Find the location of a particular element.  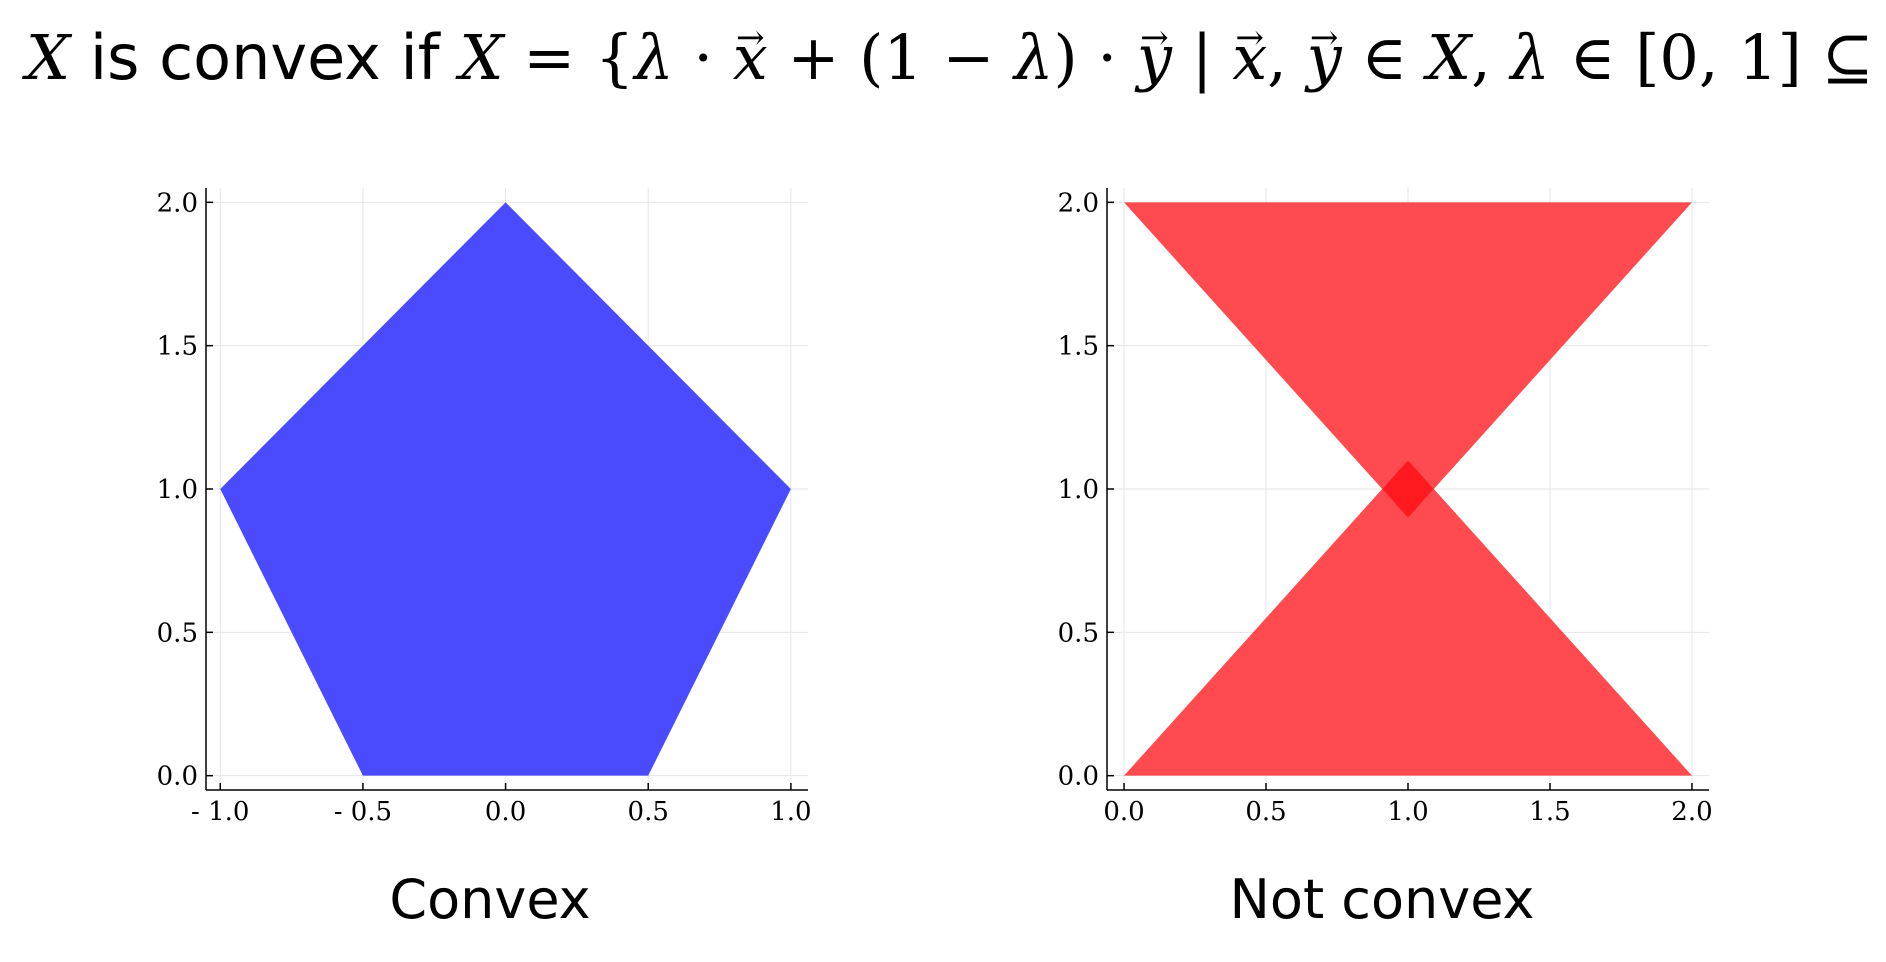

formula-paren-open: ( is located at coordinates (871, 57).